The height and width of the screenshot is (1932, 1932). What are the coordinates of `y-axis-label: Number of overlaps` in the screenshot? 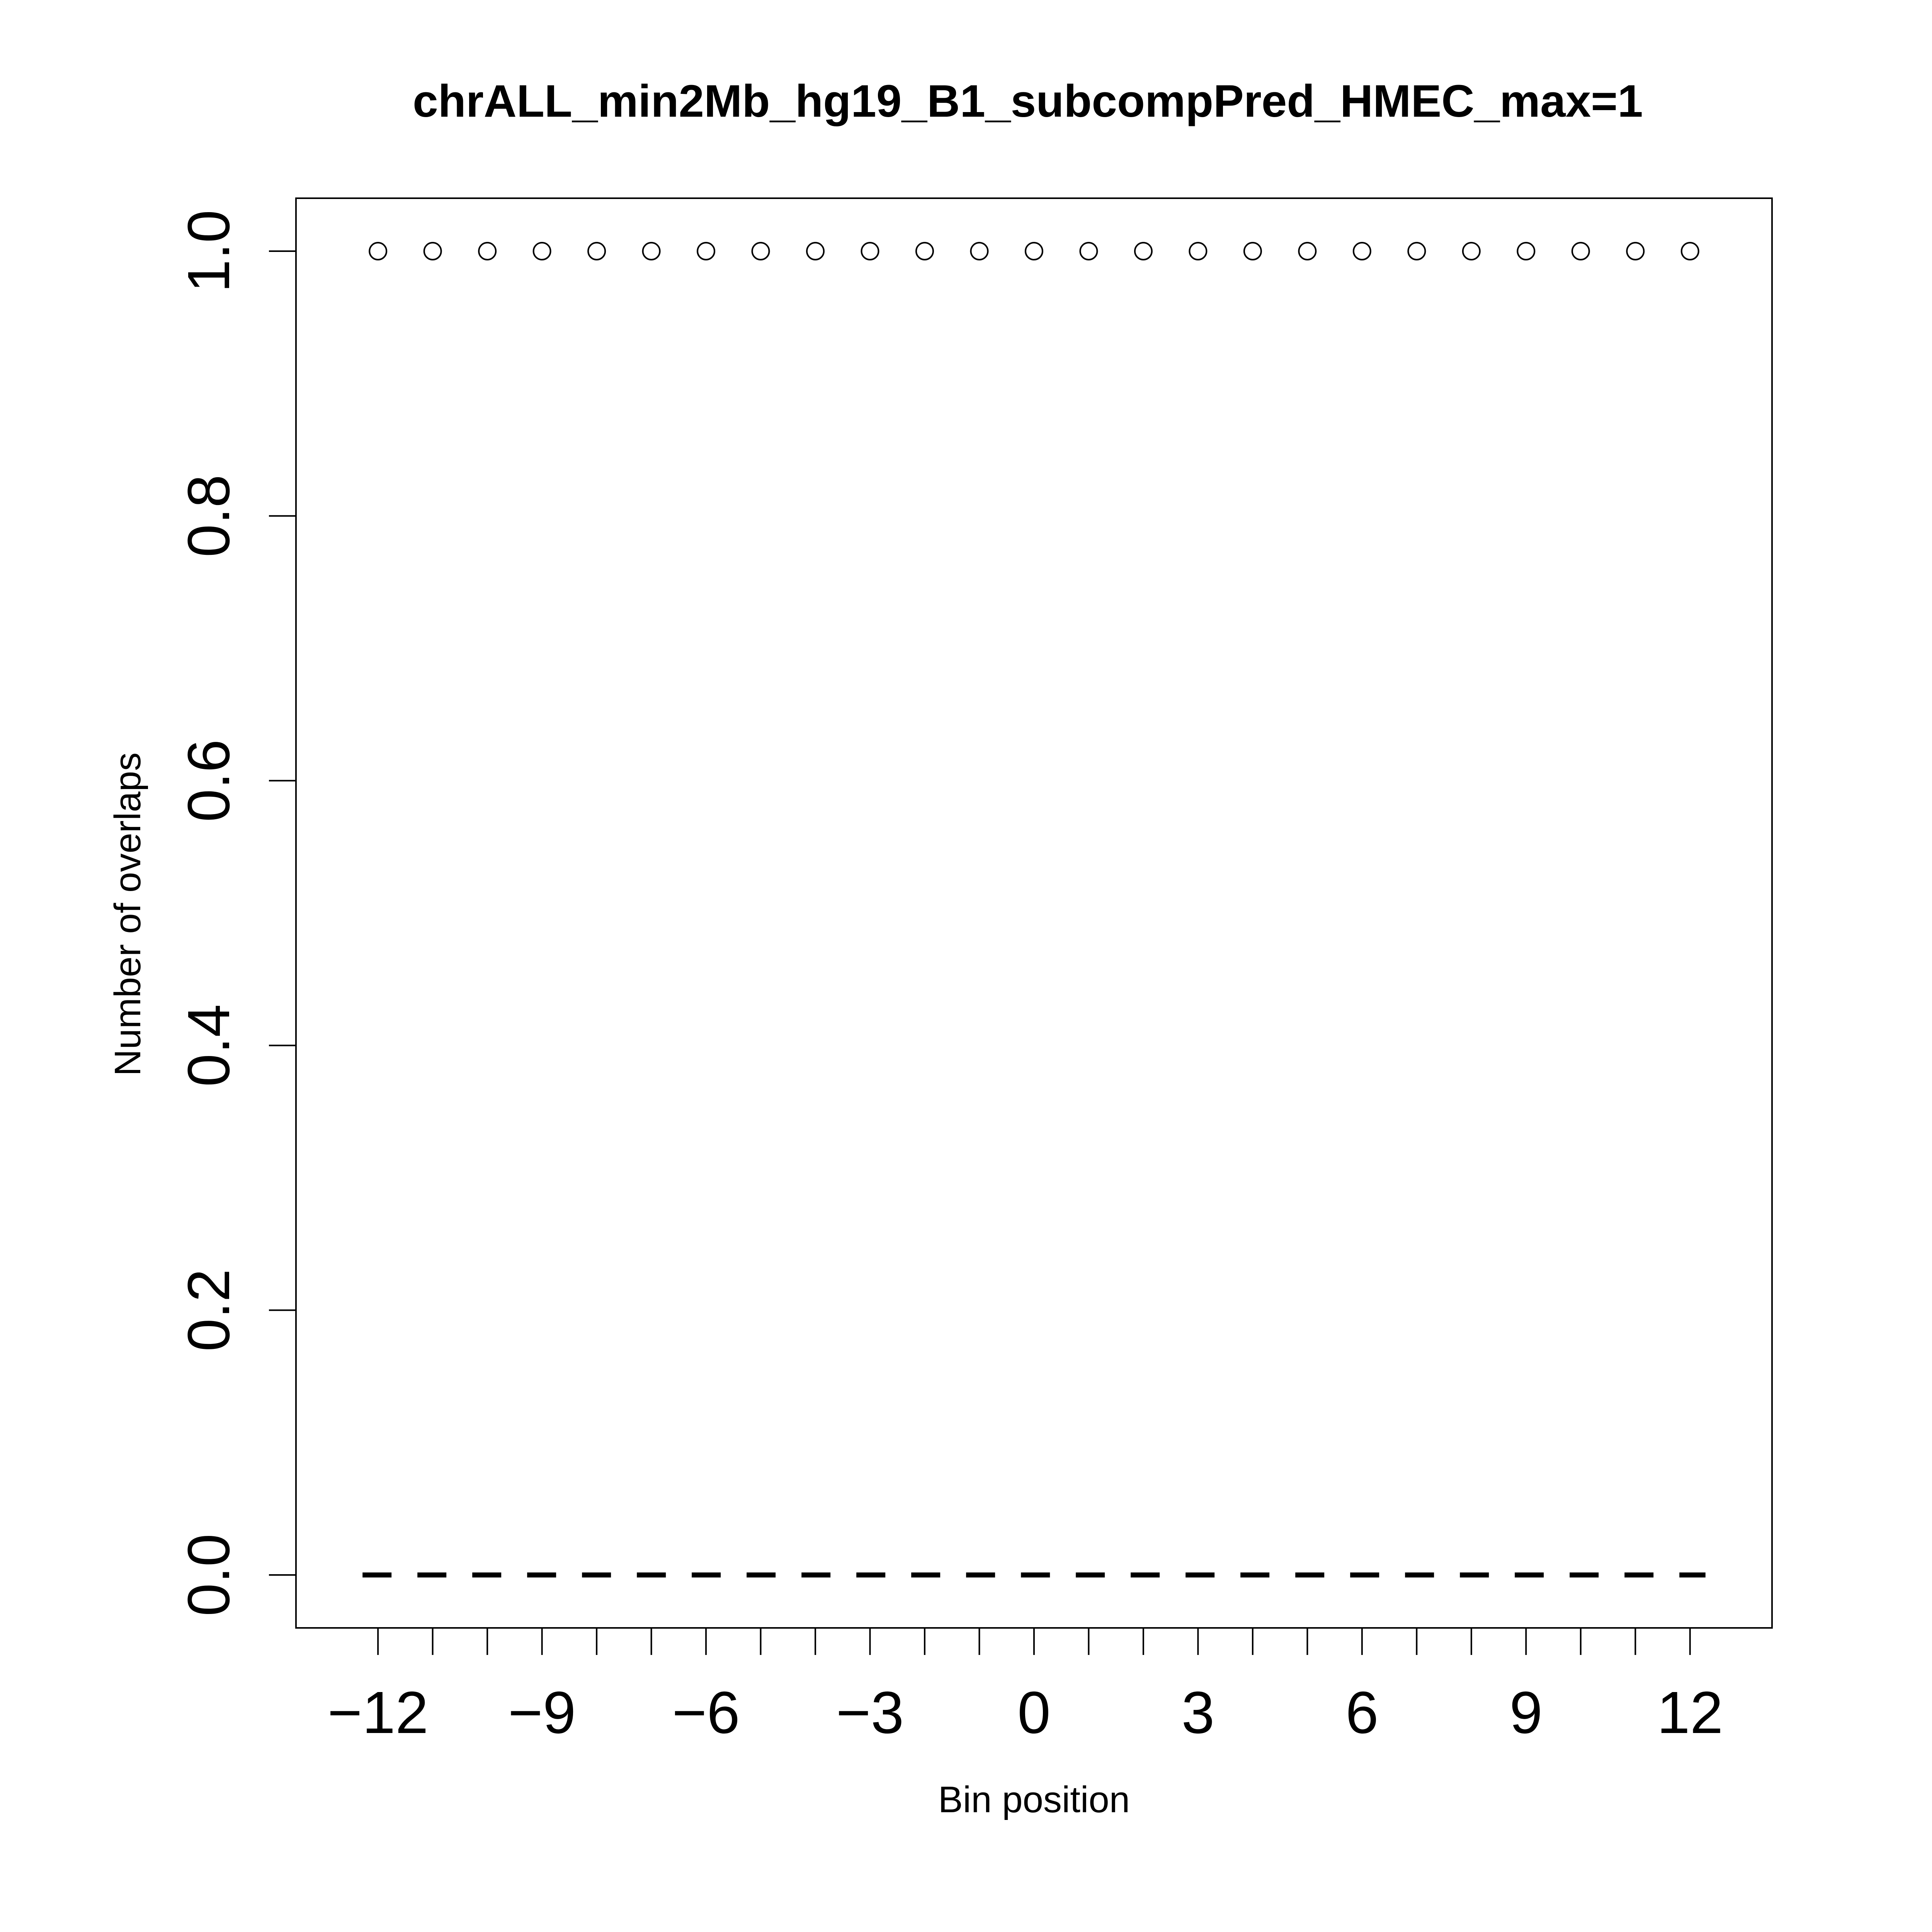 It's located at (128, 914).